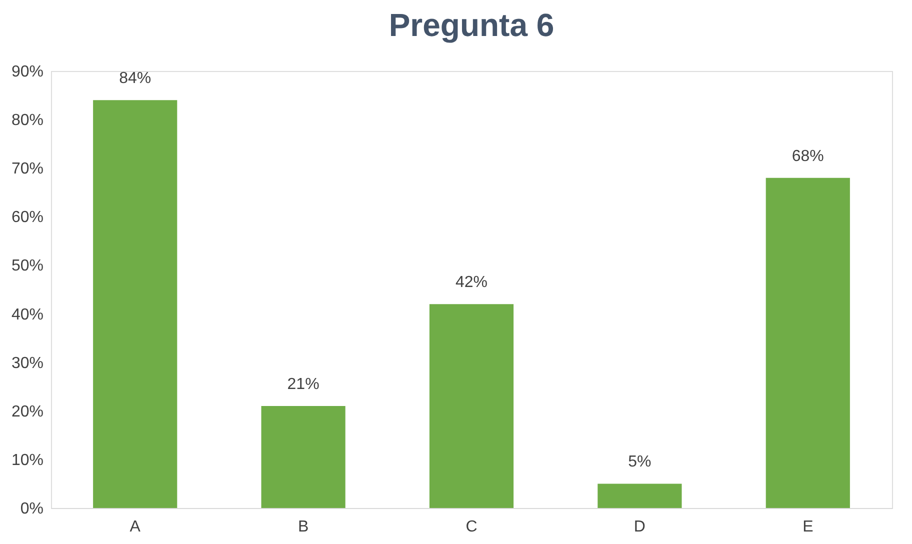 The height and width of the screenshot is (544, 912). I want to click on data-label: 5%, so click(640, 462).